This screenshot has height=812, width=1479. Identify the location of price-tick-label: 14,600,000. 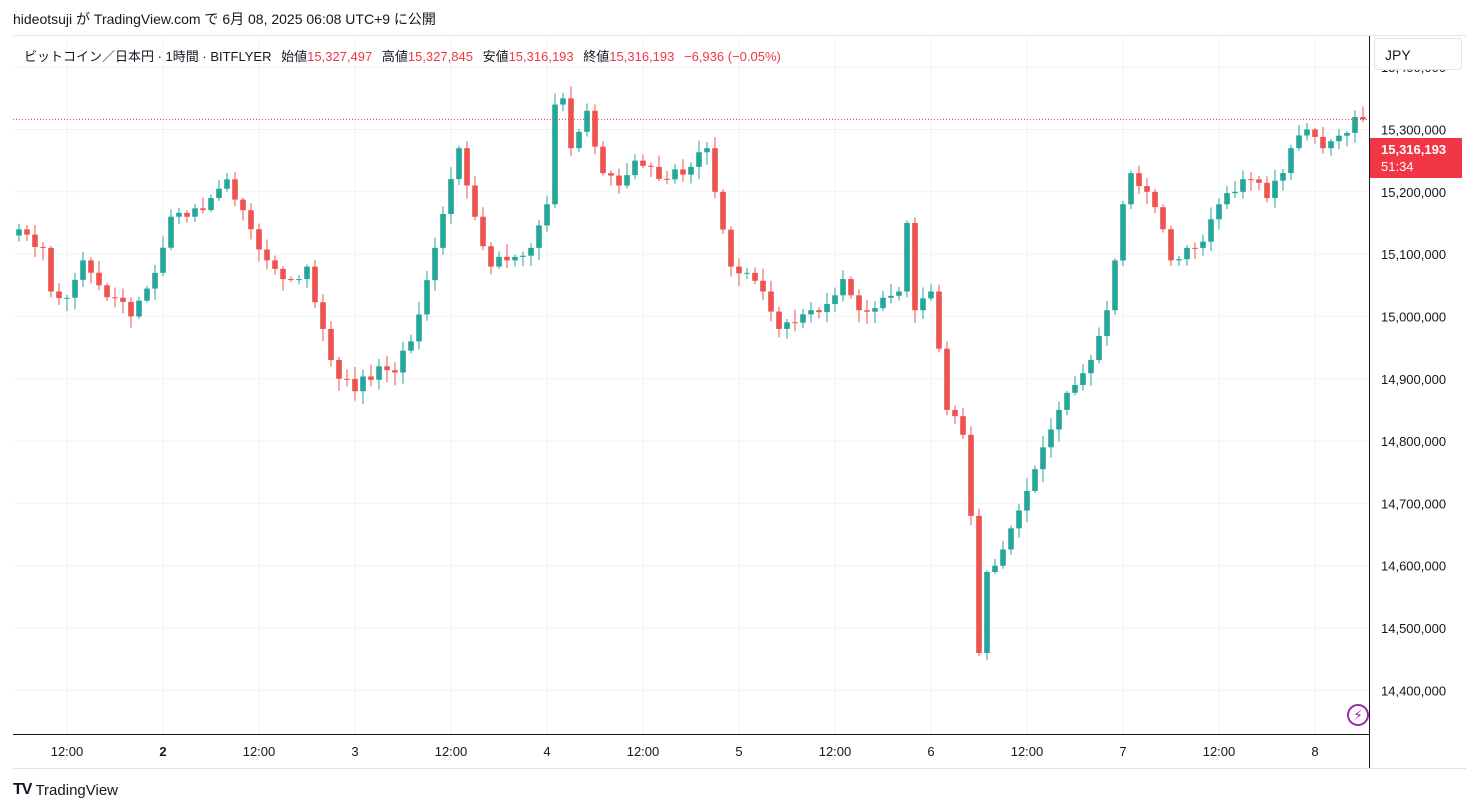
(1413, 566).